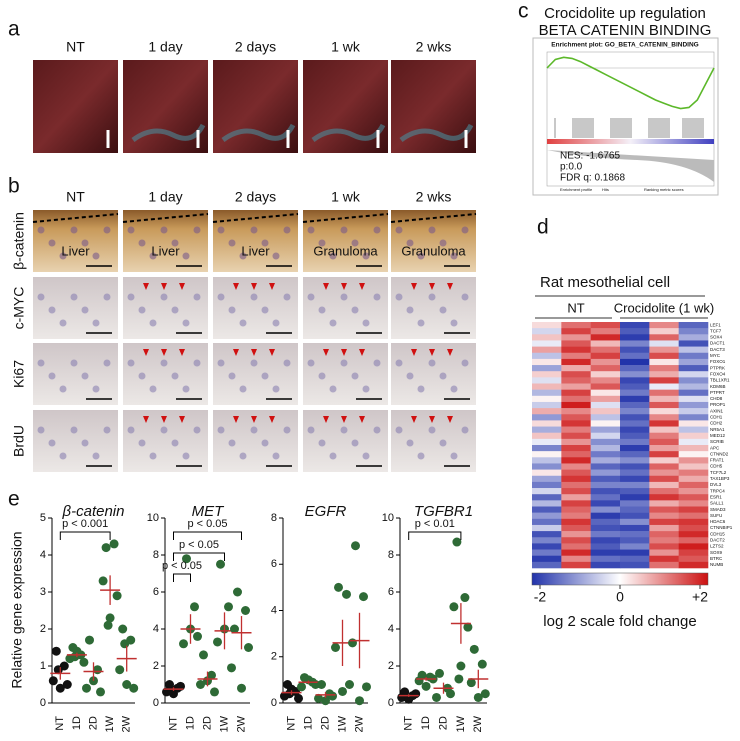  What do you see at coordinates (619, 621) in the screenshot?
I see `colorbar-label: log 2 scale fold change` at bounding box center [619, 621].